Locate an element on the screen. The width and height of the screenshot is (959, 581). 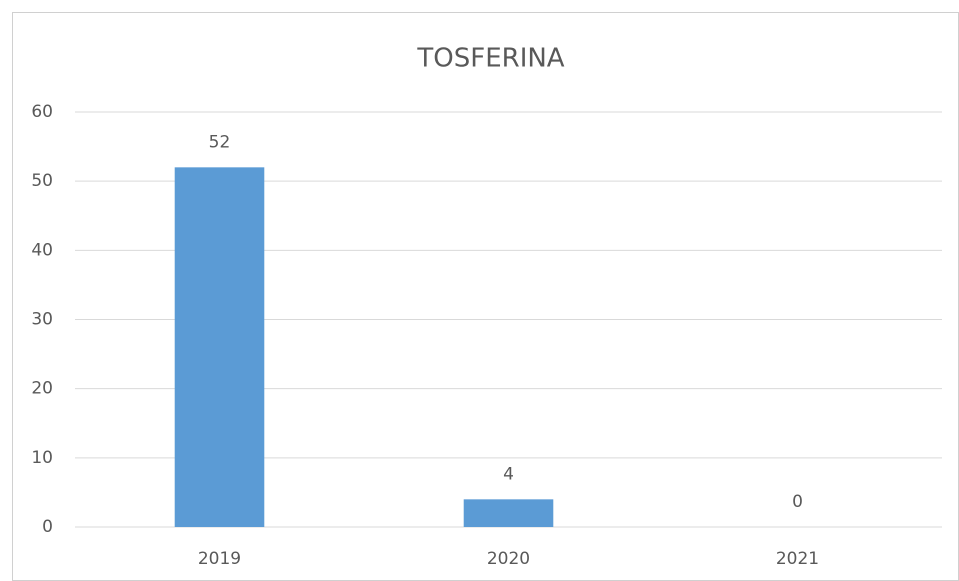
data-label: 4 is located at coordinates (508, 474).